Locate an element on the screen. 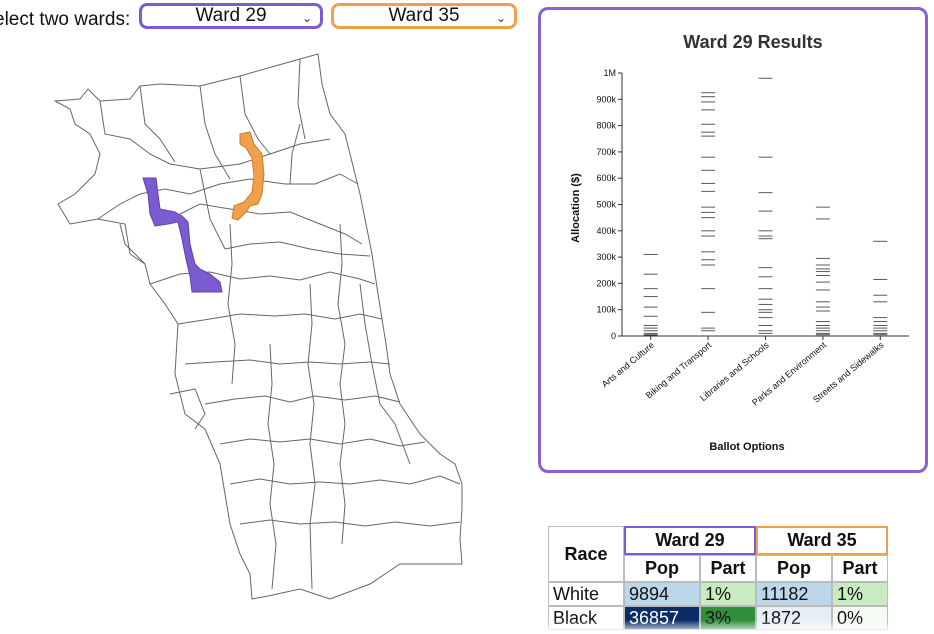  bottom-fade is located at coordinates (467, 627).